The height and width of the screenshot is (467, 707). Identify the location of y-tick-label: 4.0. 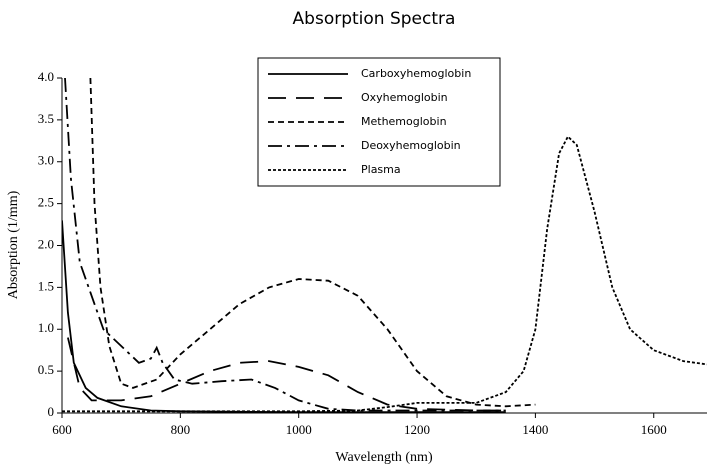
(46, 76).